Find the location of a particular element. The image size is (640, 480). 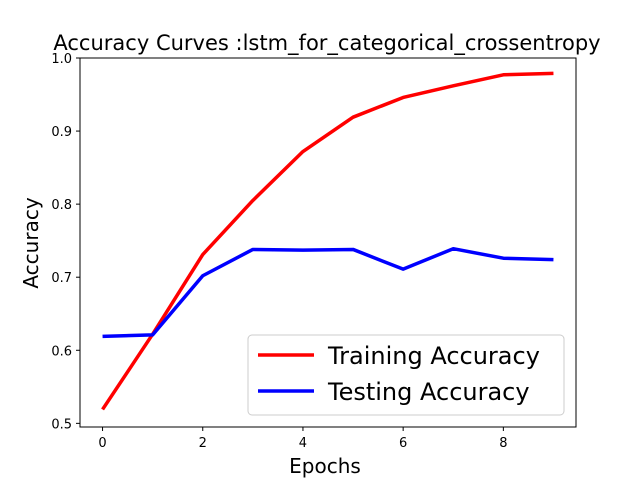

legend-label: Training Accuracy is located at coordinates (433, 356).